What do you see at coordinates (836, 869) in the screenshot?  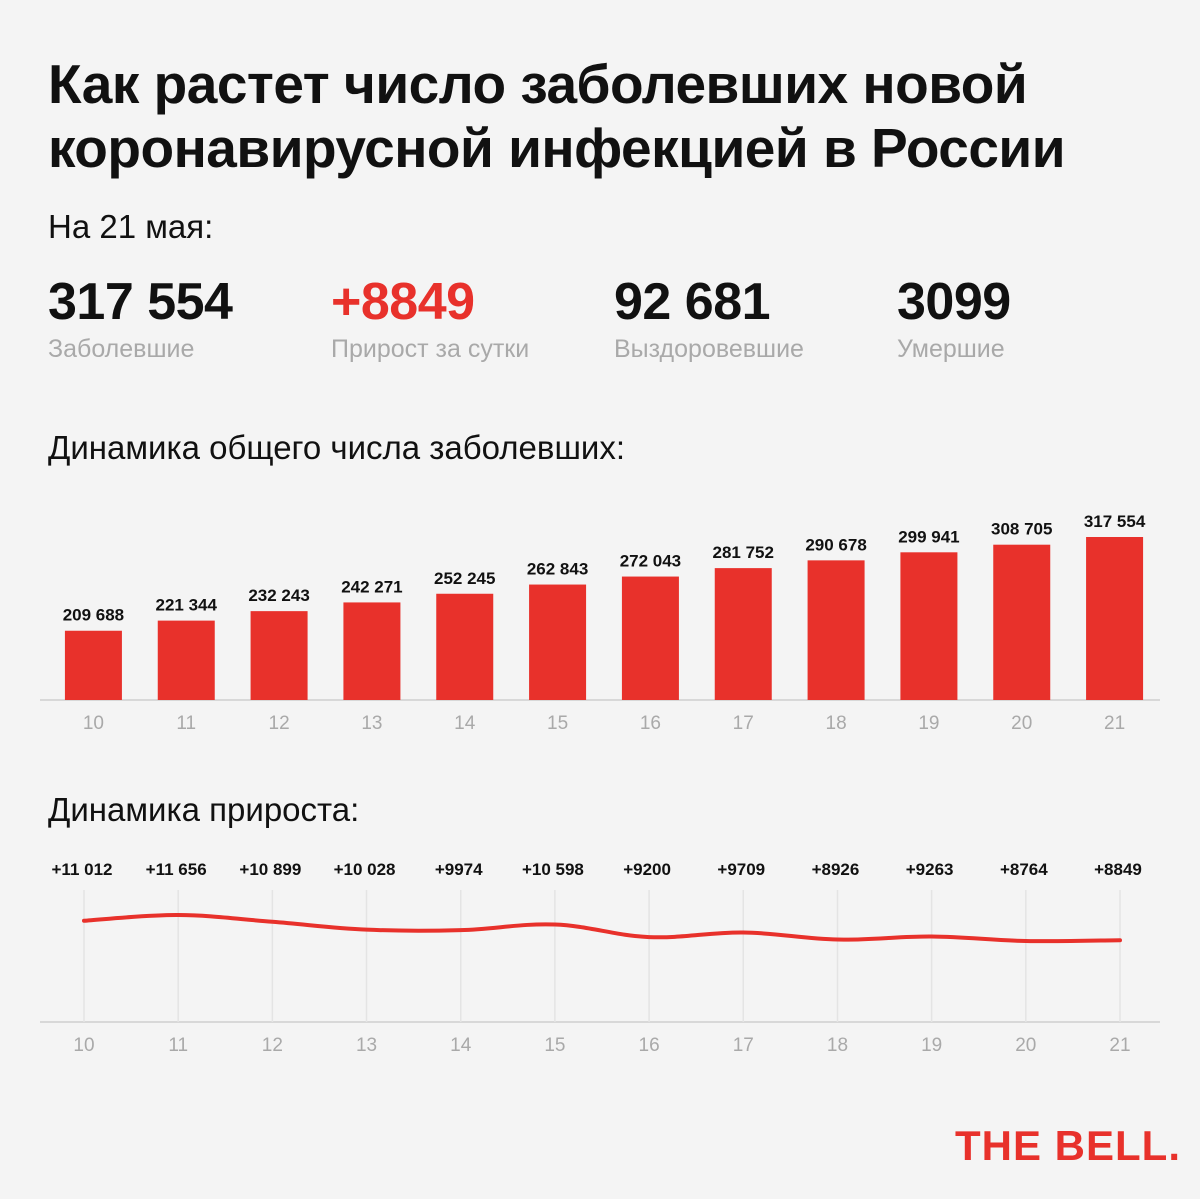 I see `point-value-label: +8926` at bounding box center [836, 869].